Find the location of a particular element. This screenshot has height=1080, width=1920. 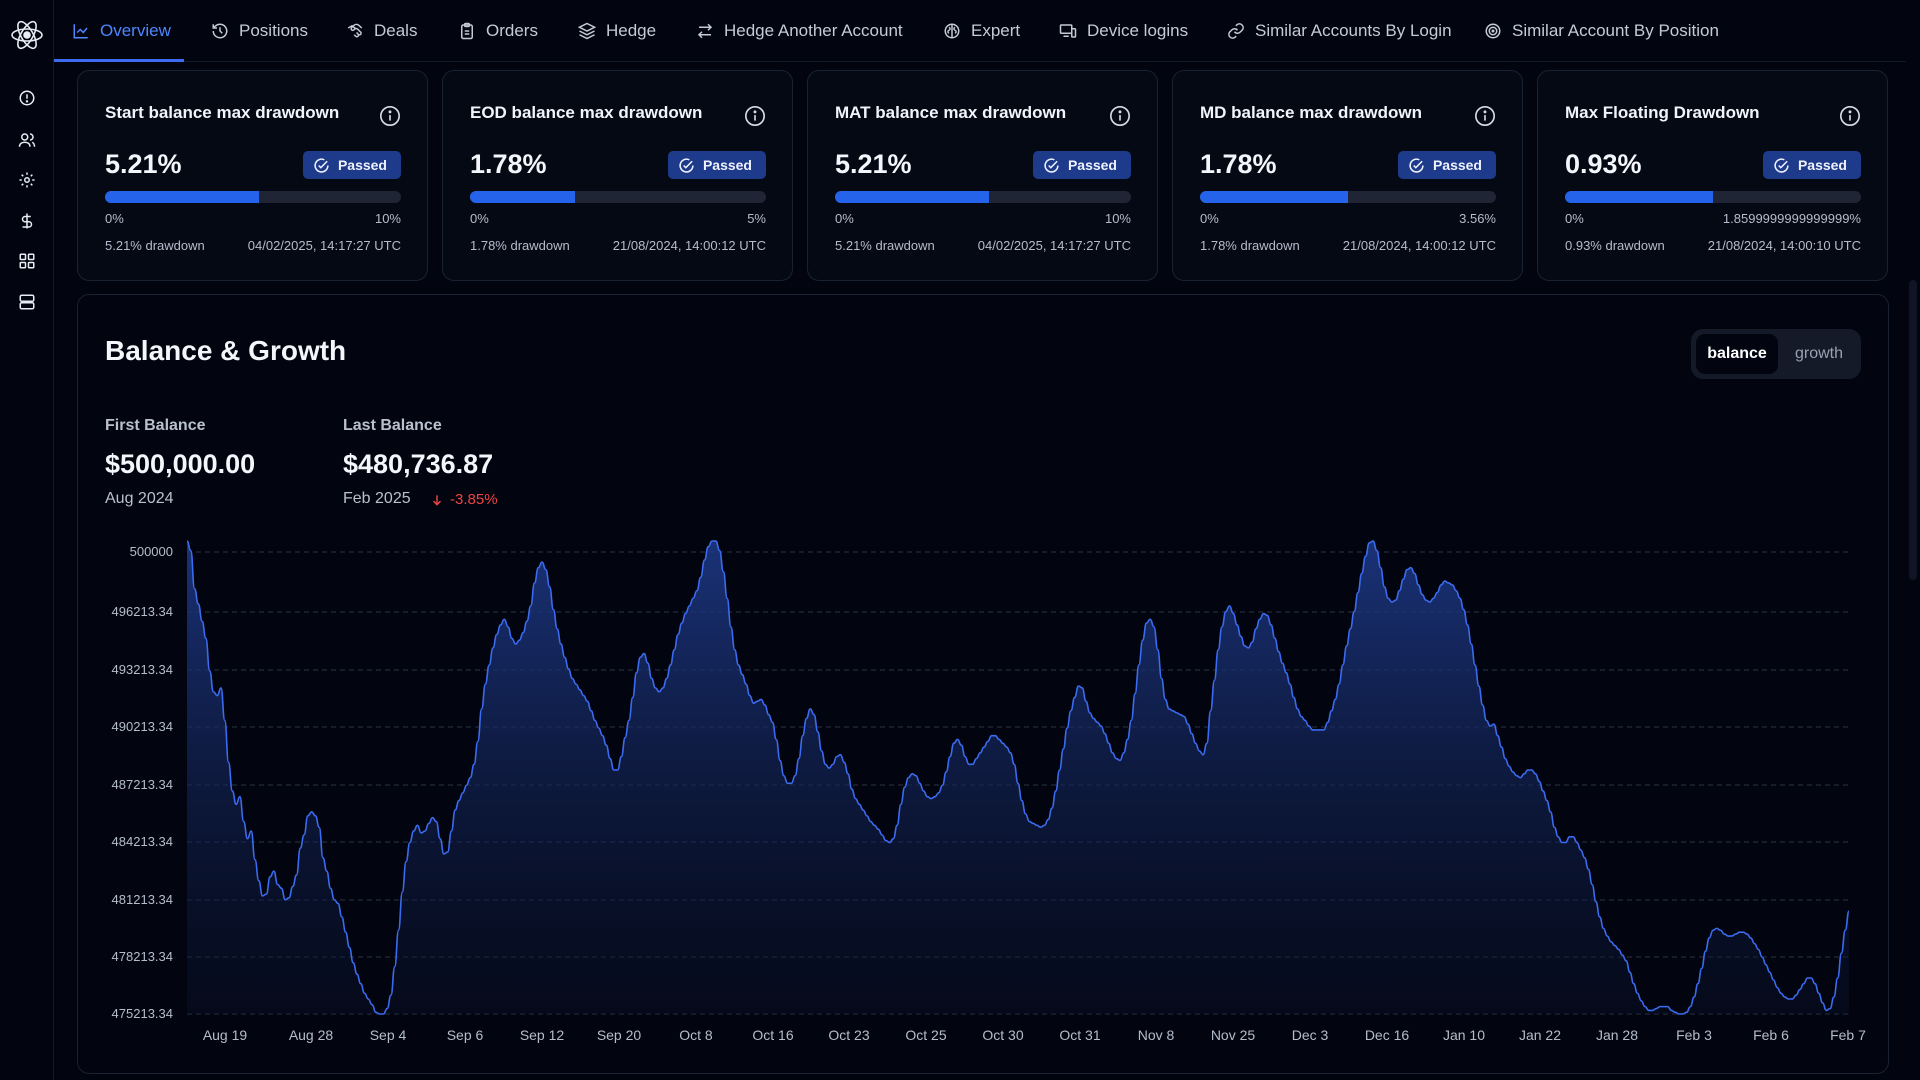

y-tick-label: 475213.34 is located at coordinates (142, 1013).